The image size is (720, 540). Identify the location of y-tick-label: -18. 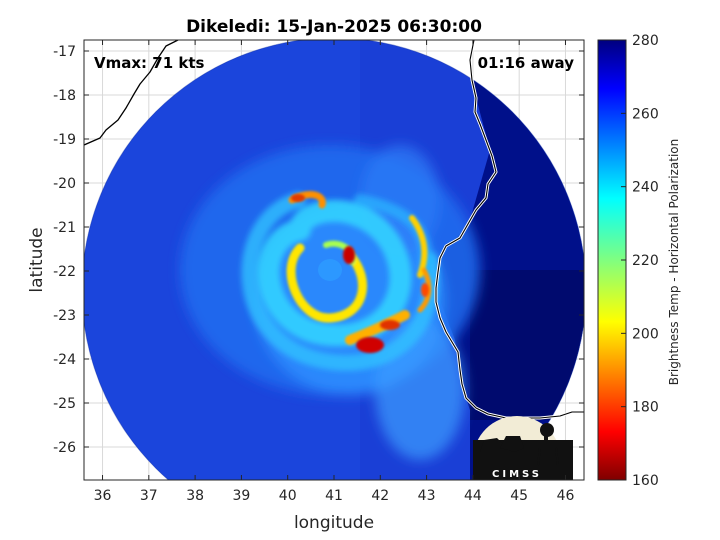
(64, 96).